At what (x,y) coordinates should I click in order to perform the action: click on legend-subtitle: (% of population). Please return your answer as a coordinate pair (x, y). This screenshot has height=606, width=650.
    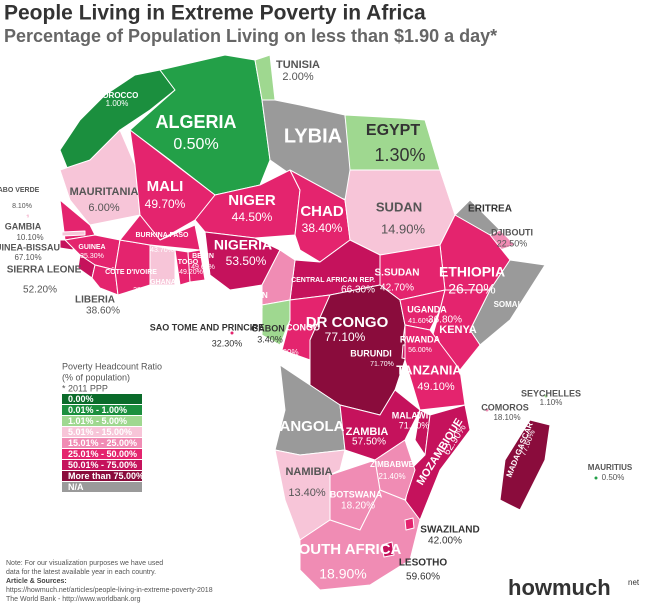
    Looking at the image, I should click on (96, 377).